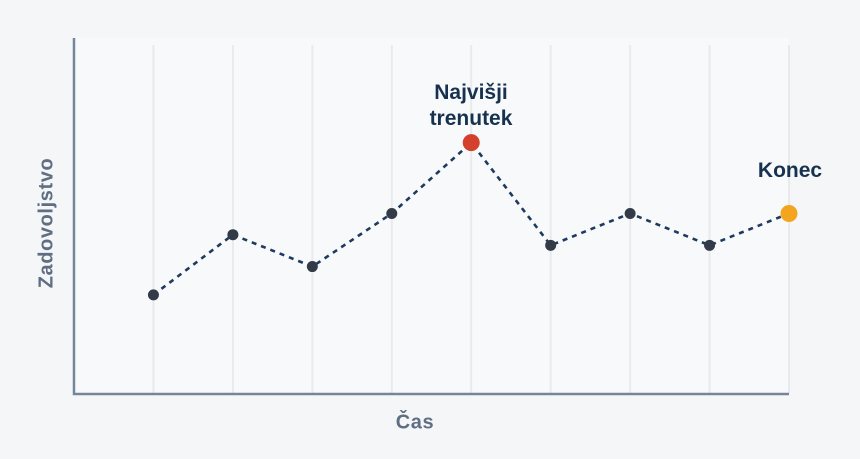 The width and height of the screenshot is (860, 459). Describe the element at coordinates (46, 223) in the screenshot. I see `y-axis-label: Zadovoljstvo` at that location.